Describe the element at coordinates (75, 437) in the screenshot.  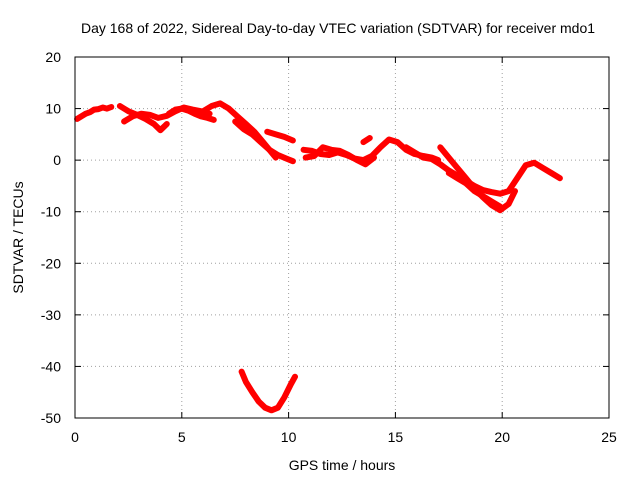
I see `x-tick-label: 0` at that location.